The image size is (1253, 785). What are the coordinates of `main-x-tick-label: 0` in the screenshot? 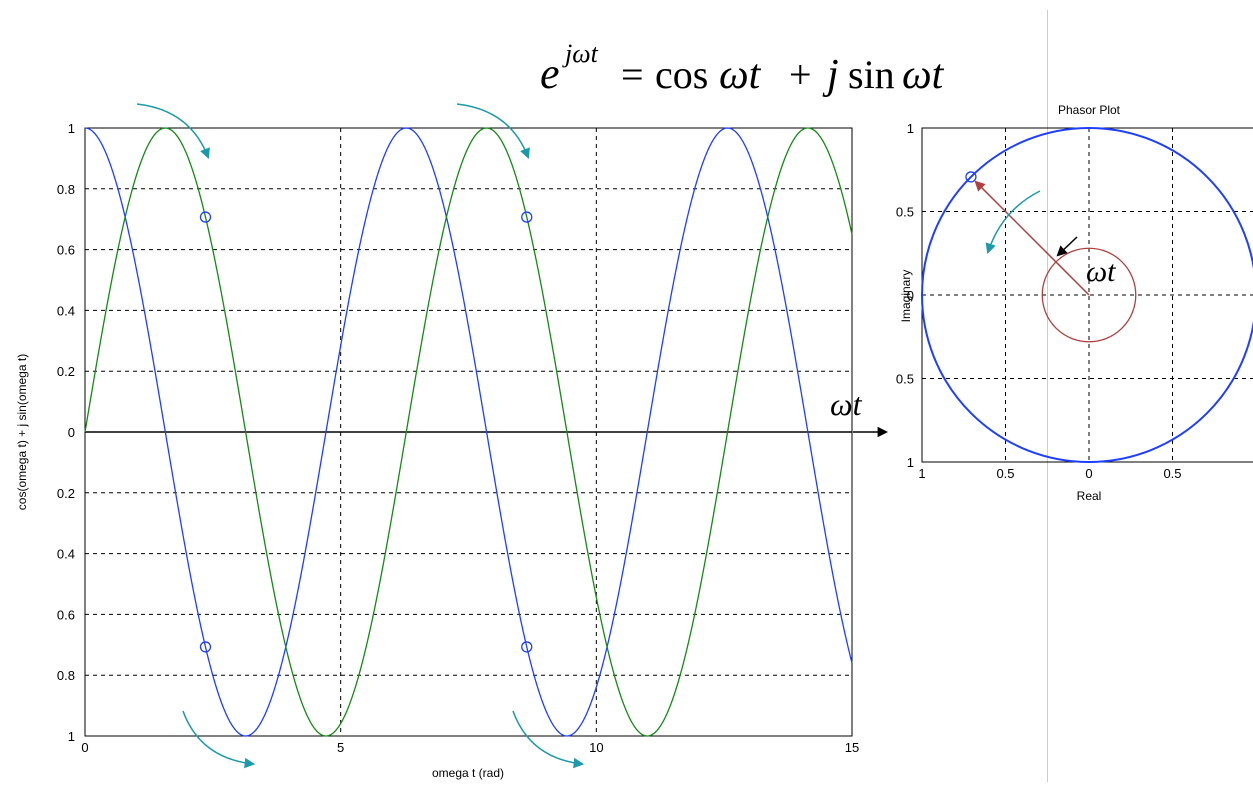 It's located at (84, 747).